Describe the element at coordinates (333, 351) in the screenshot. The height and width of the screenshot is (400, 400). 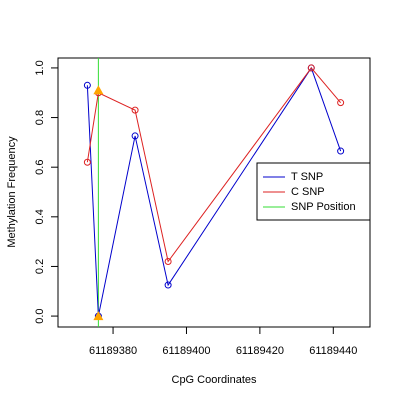
I see `x-tick-label: 61189440` at that location.